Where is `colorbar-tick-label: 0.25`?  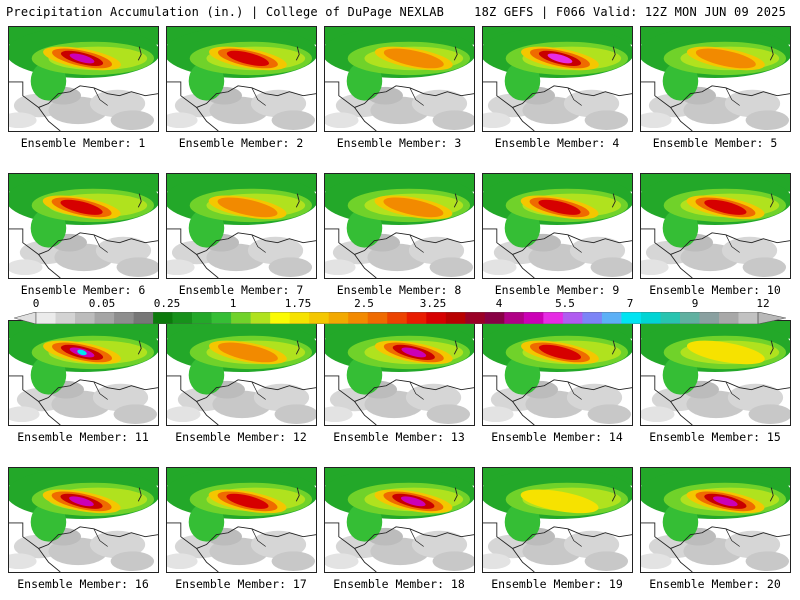 colorbar-tick-label: 0.25 is located at coordinates (167, 303).